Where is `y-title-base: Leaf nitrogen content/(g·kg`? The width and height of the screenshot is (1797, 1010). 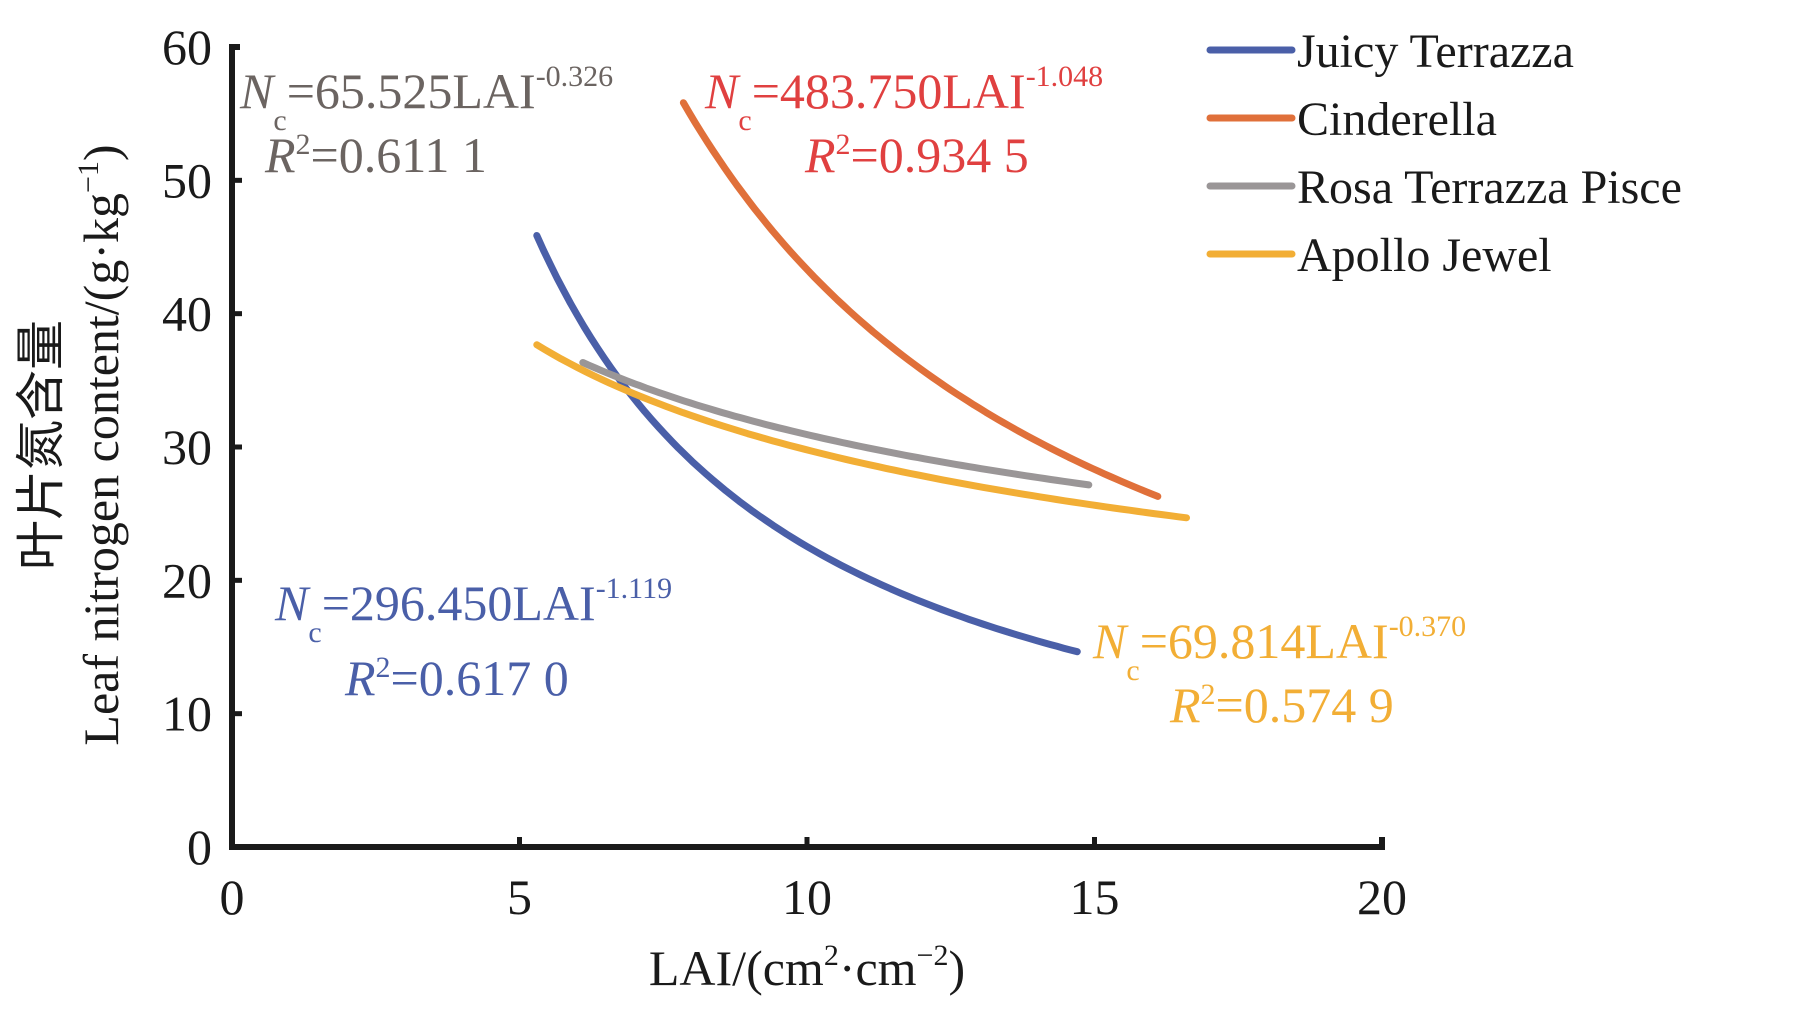
y-title-base: Leaf nitrogen content/(g·kg is located at coordinates (101, 469).